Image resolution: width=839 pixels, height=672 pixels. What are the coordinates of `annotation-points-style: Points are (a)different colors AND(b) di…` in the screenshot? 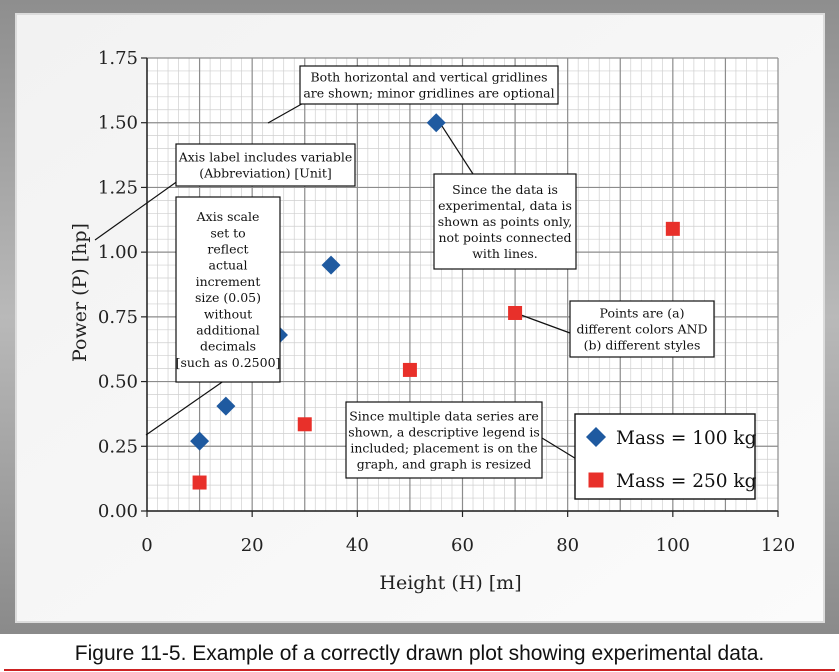 It's located at (642, 329).